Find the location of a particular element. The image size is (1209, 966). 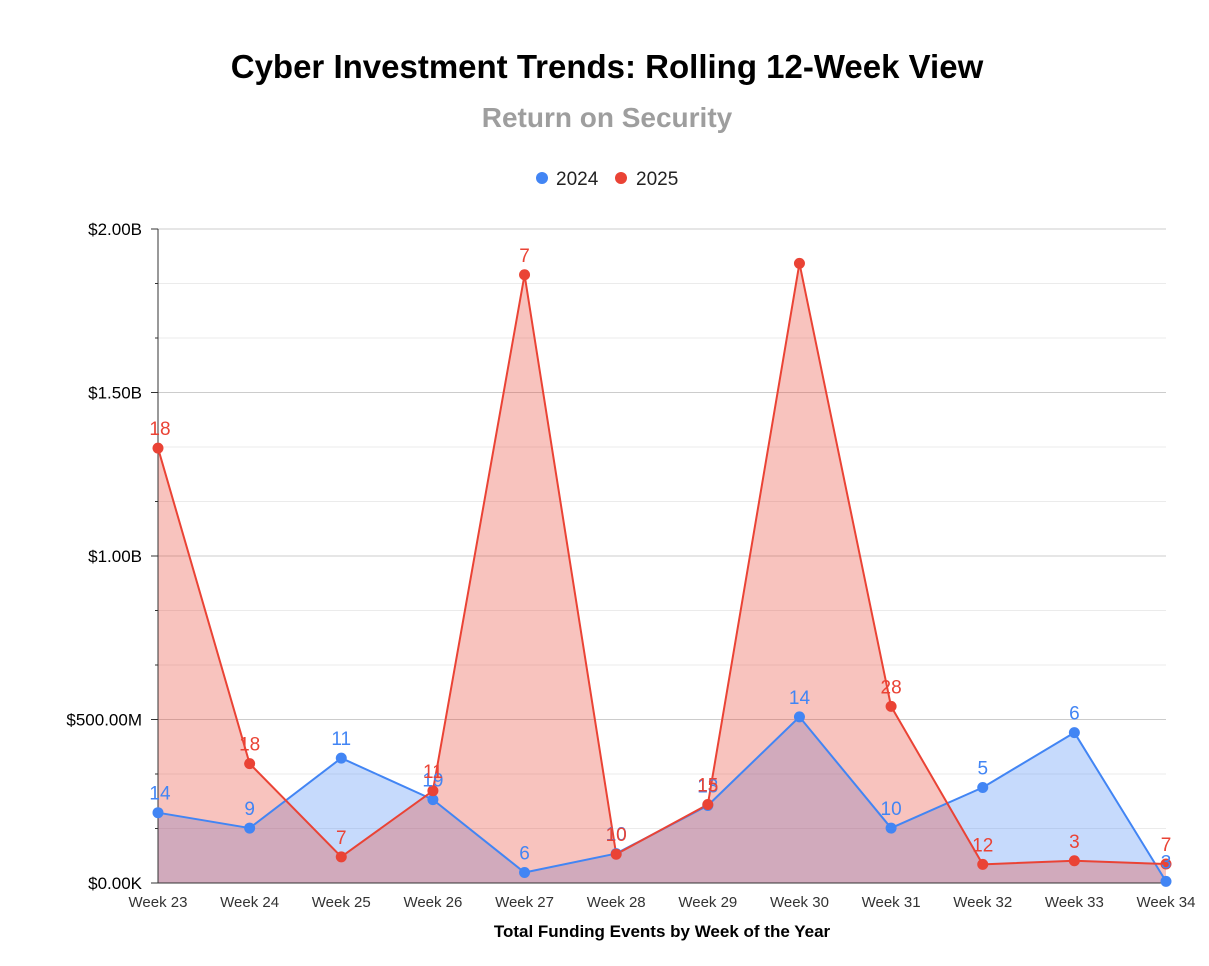

y-tick-label: $1.50B is located at coordinates (115, 393).